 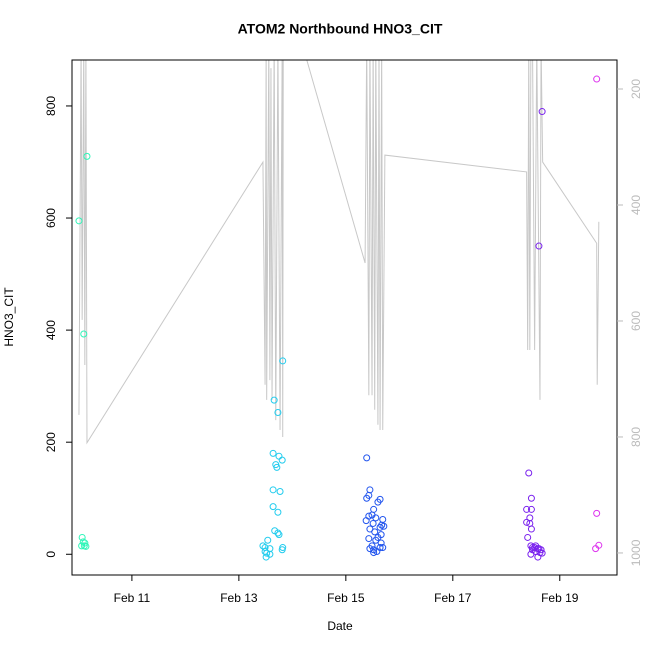 I want to click on y-tick-label: 600, so click(x=51, y=218).